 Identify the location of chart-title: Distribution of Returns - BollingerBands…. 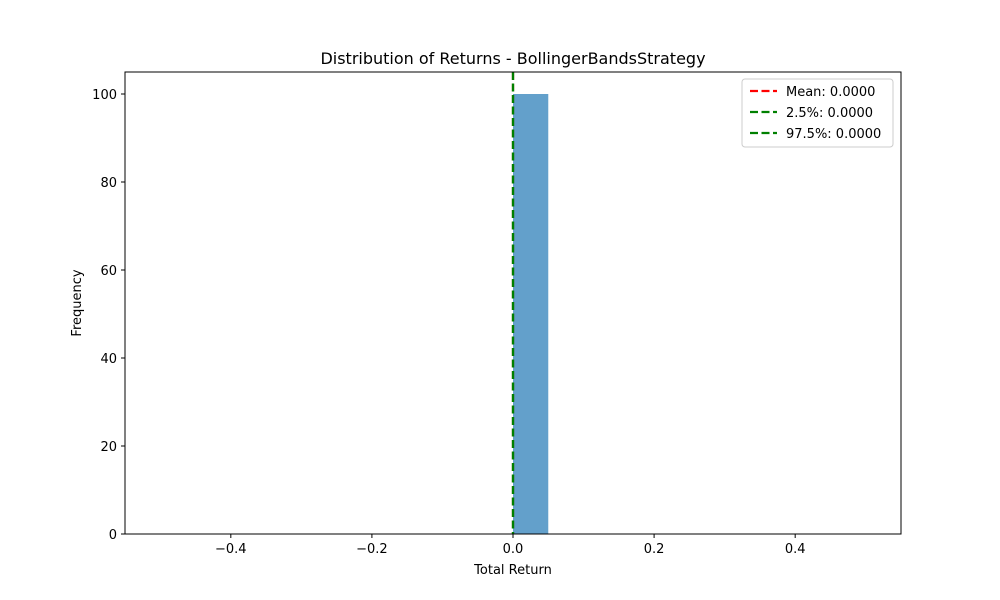
(512, 58).